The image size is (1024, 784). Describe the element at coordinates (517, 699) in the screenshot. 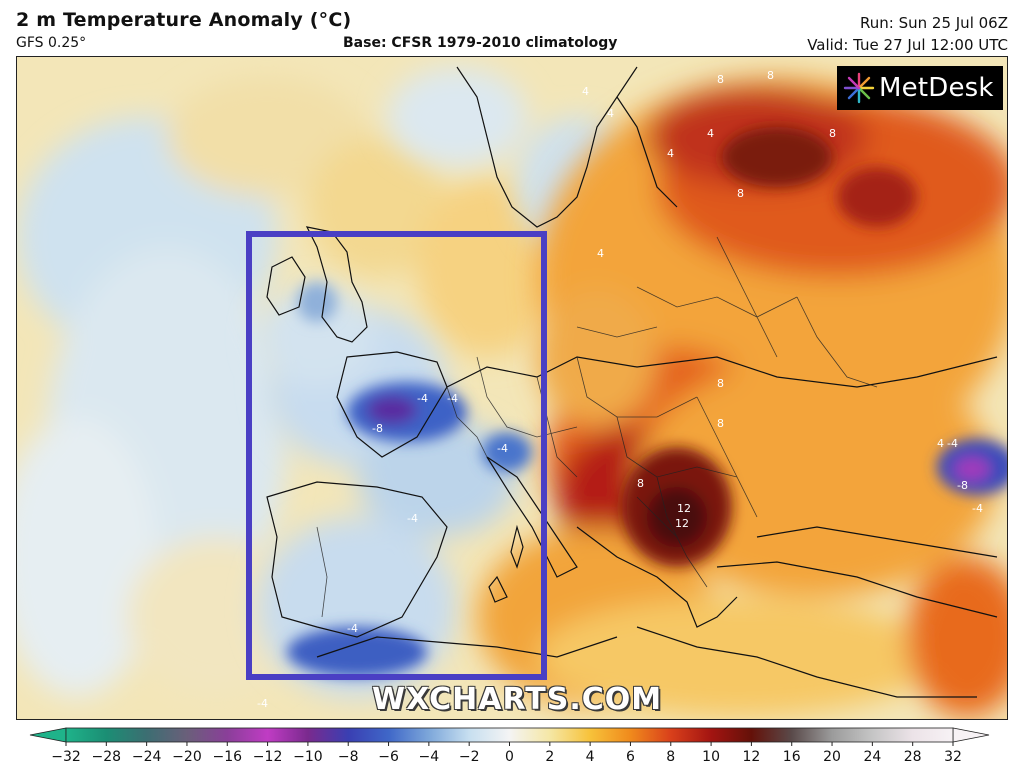

I see `watermark: WXCHARTS.COM` at that location.